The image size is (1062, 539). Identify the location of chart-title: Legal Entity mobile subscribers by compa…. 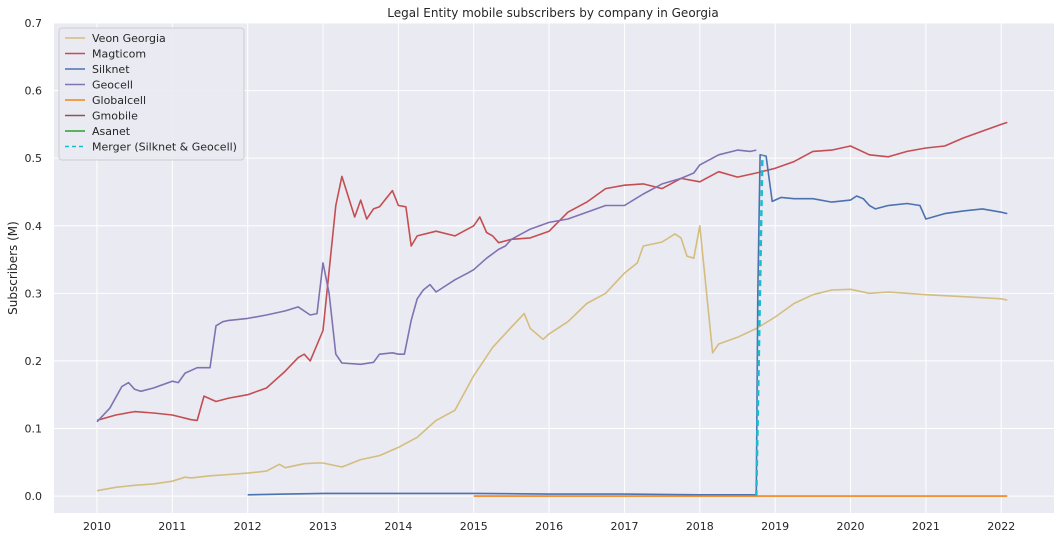
(552, 13).